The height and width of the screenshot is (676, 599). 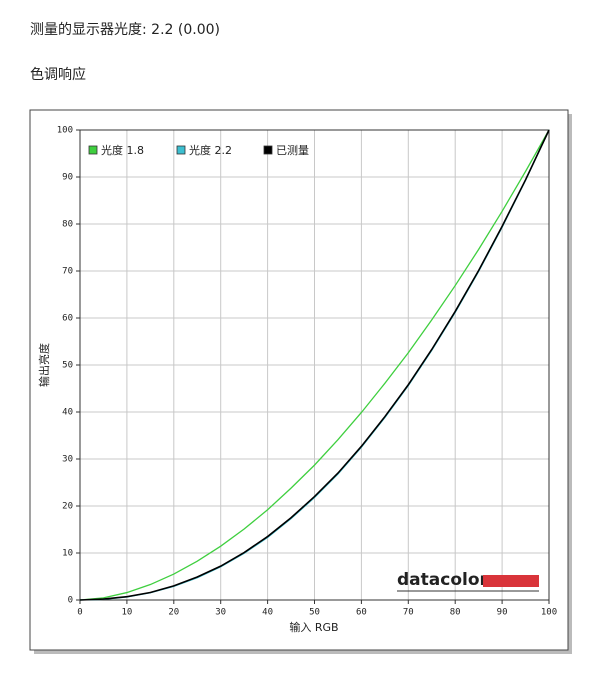 I want to click on x-tick-label: 70, so click(x=408, y=613).